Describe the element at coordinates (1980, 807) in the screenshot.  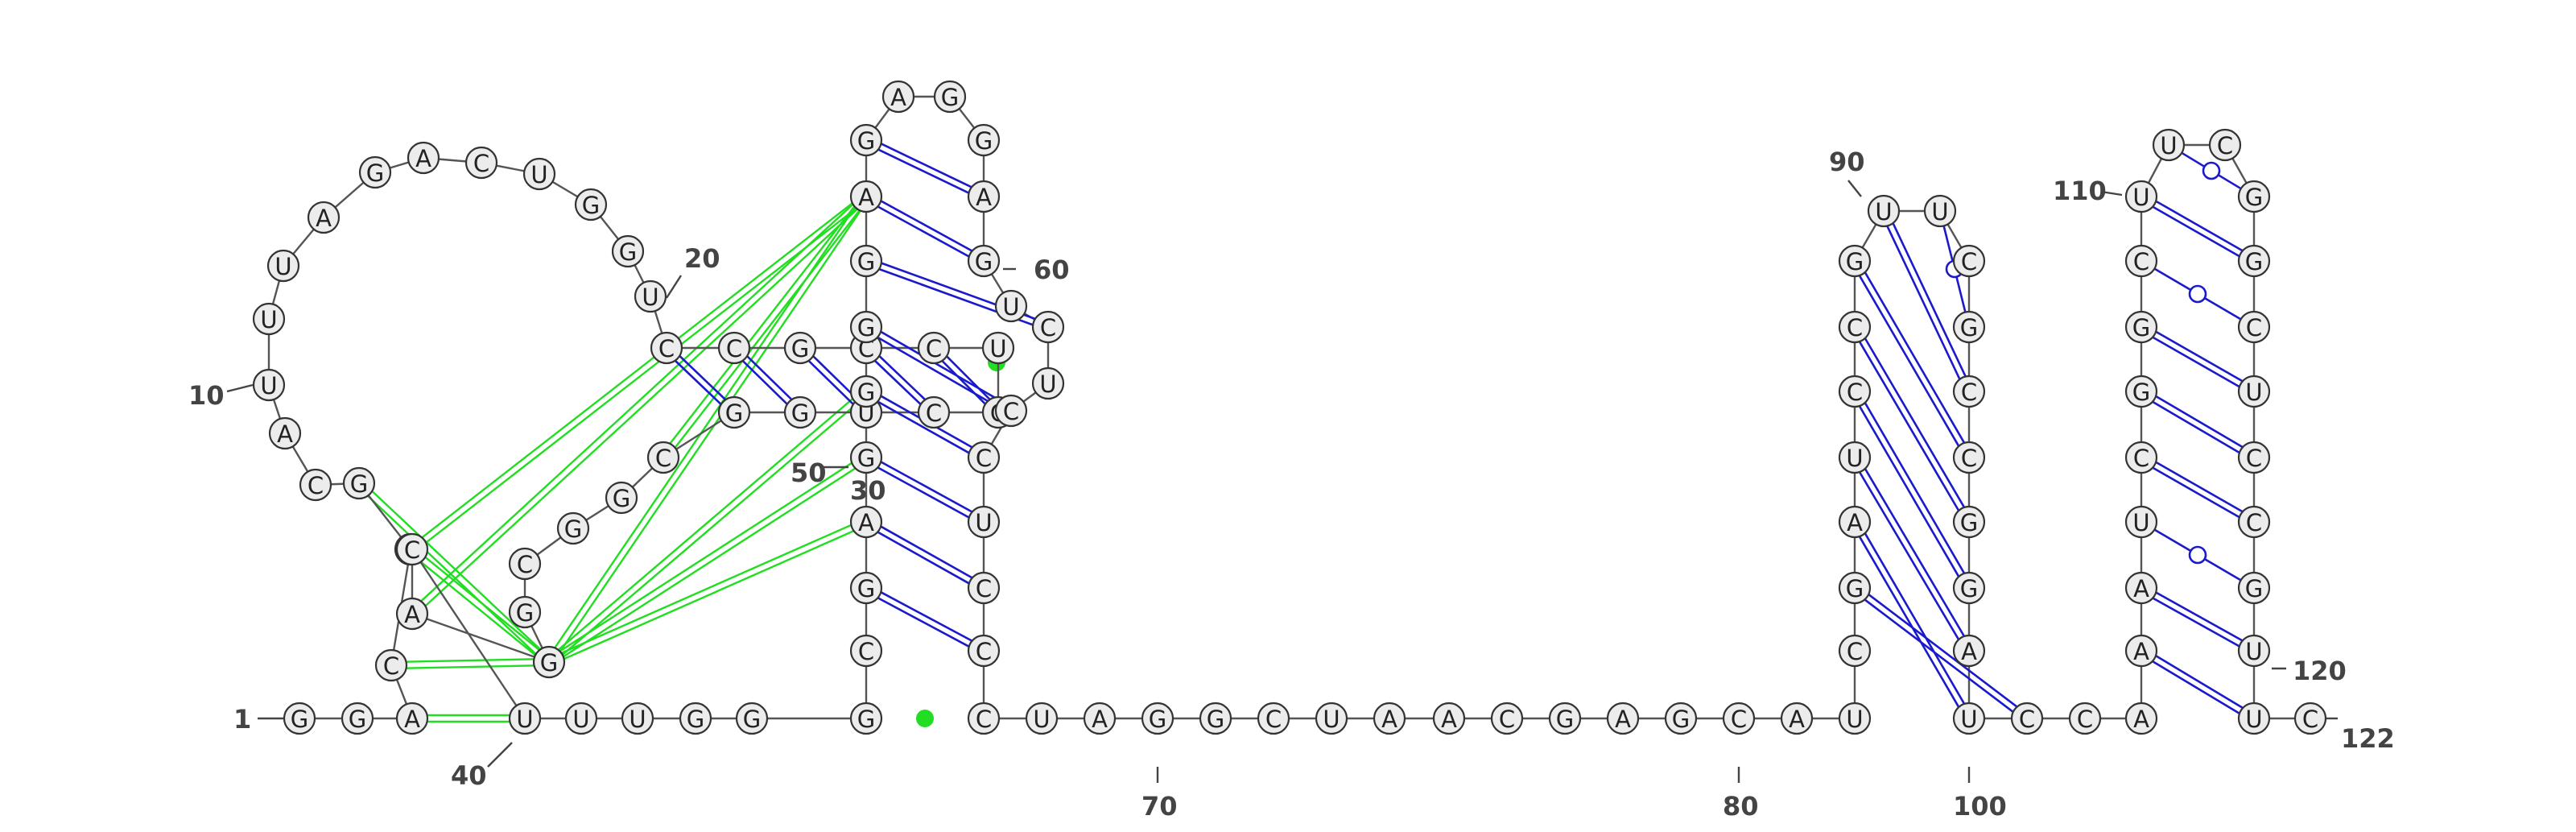
I see `position-number-label: 100` at that location.